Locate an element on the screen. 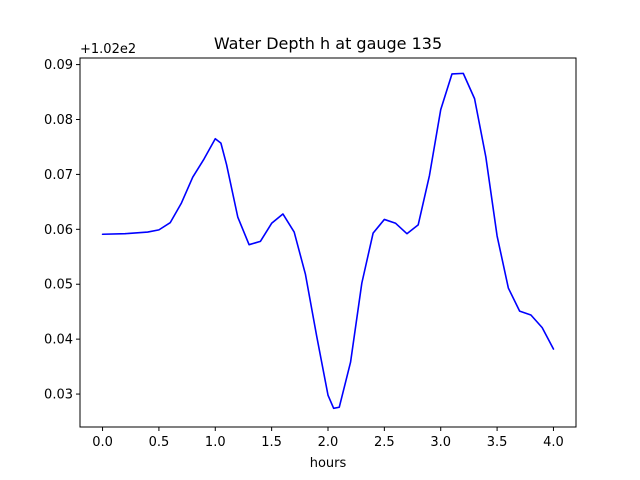 This screenshot has width=640, height=480. y-tick-label: 0.09 is located at coordinates (58, 65).